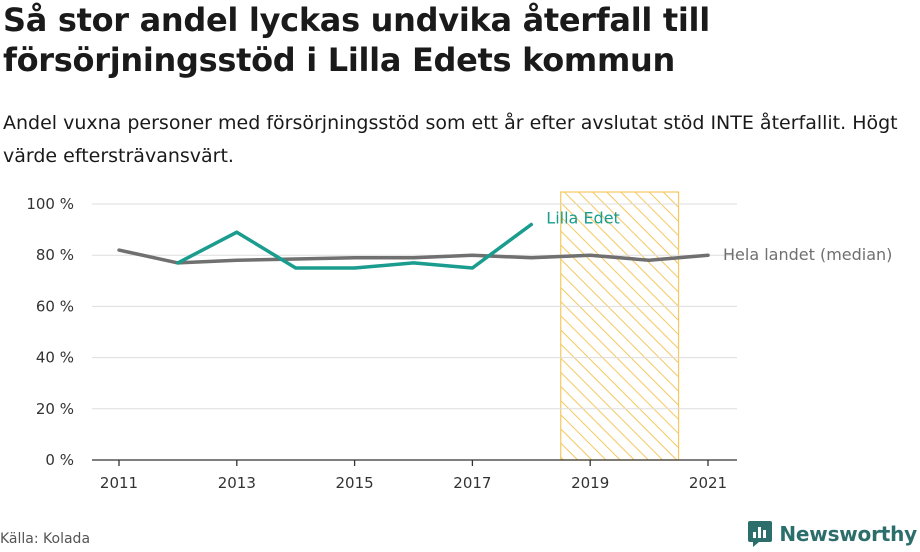  I want to click on y-tick-label: 0 %, so click(59, 460).